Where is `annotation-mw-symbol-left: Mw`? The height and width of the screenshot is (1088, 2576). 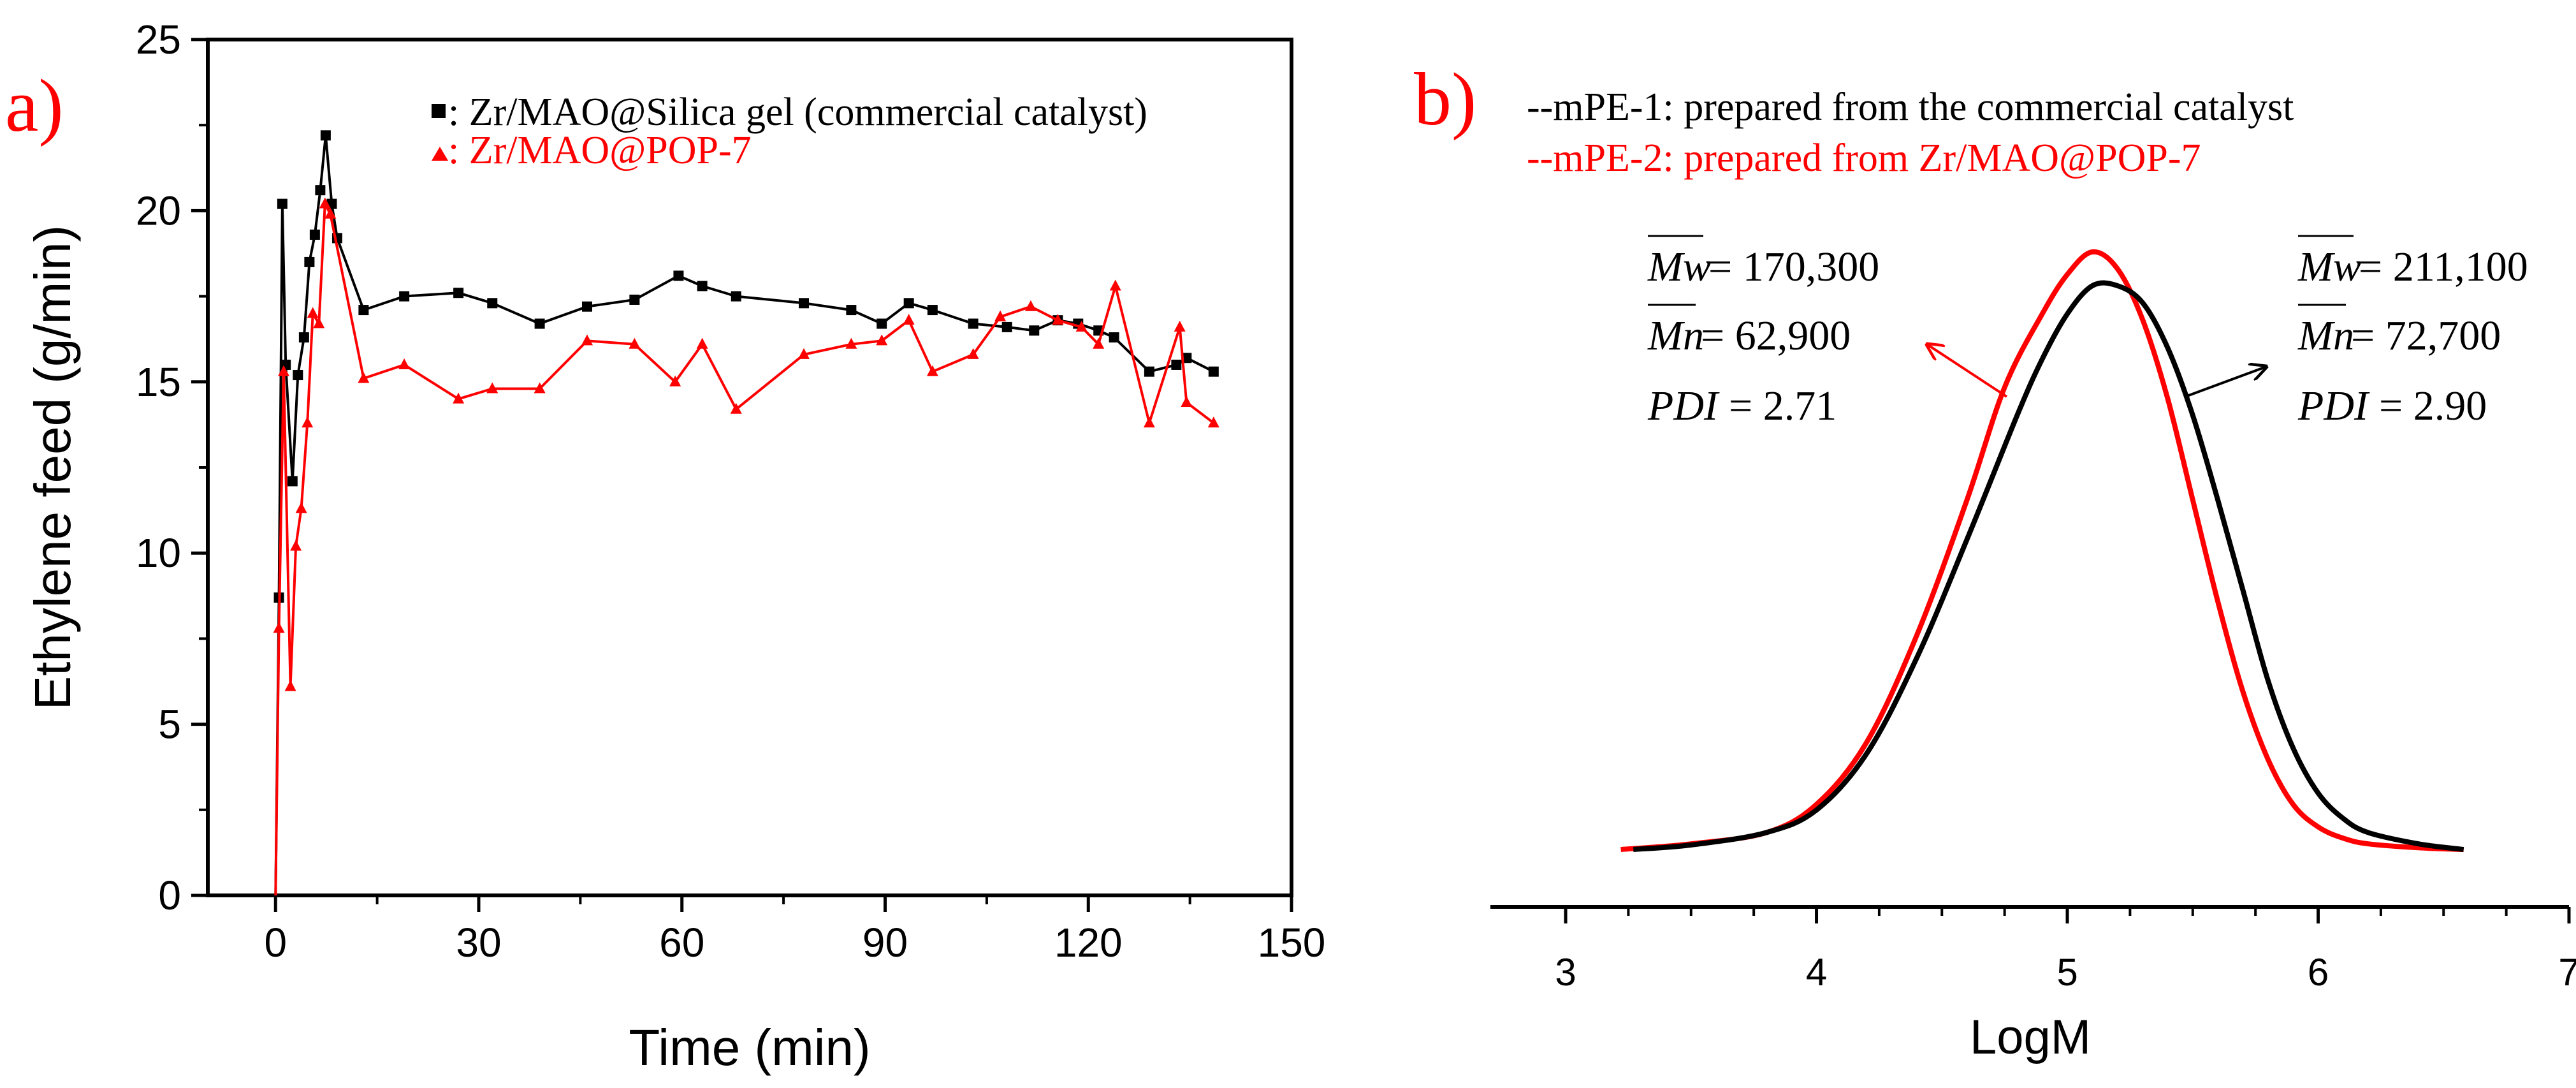 annotation-mw-symbol-left: Mw is located at coordinates (1679, 267).